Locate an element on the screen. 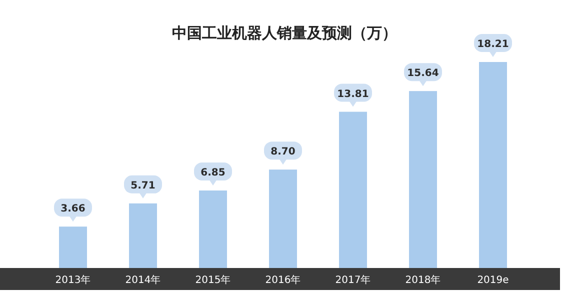 The image size is (569, 305). x-tick-label: 2019e is located at coordinates (493, 280).